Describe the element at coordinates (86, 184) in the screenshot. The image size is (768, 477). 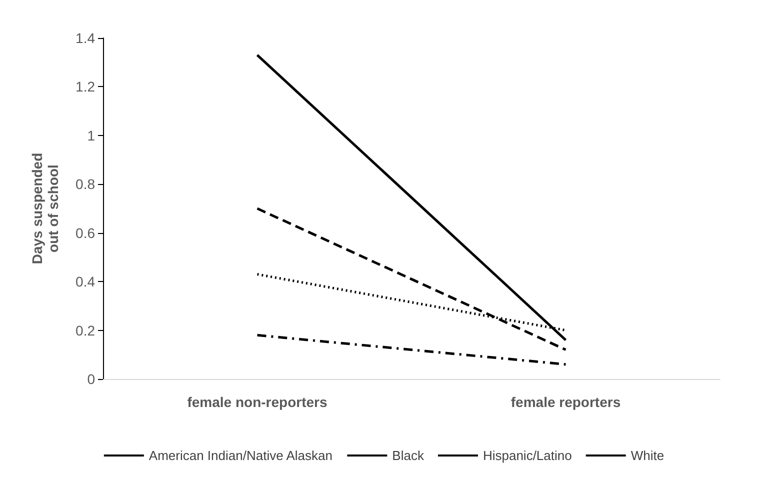
I see `y-tick-label: 0.8` at that location.